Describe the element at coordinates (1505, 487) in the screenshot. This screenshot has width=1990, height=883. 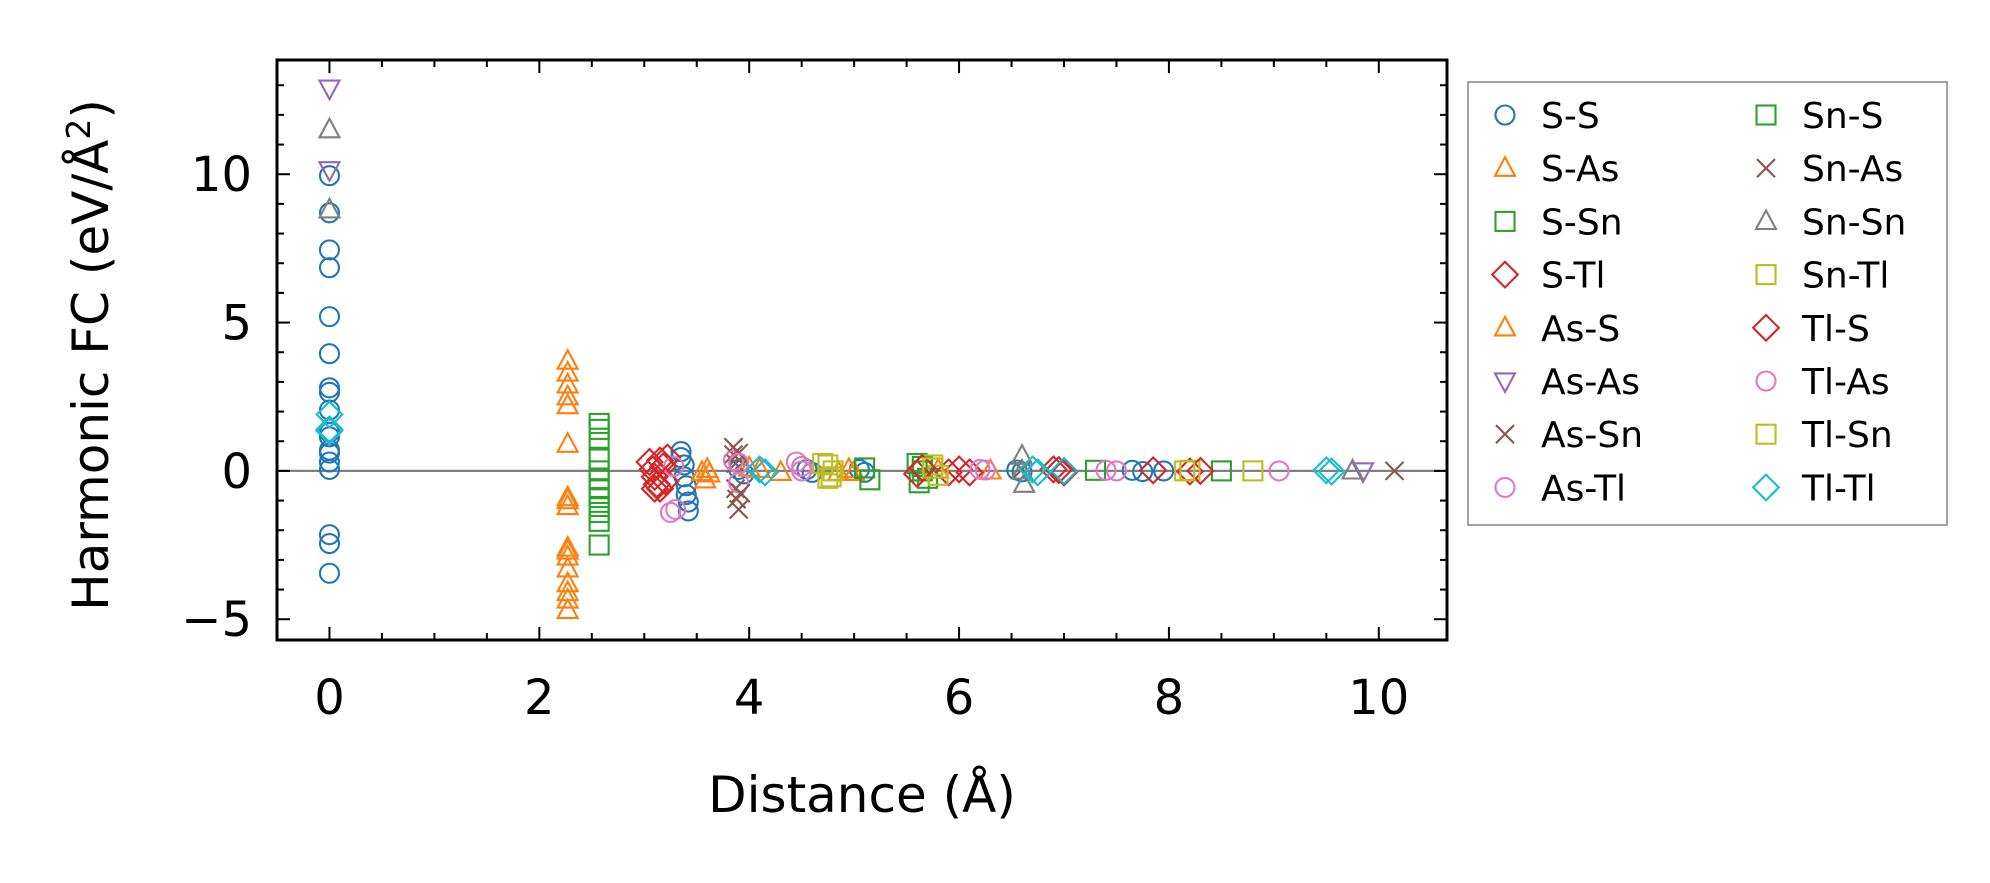
I see `legend-marker-as-tl` at that location.